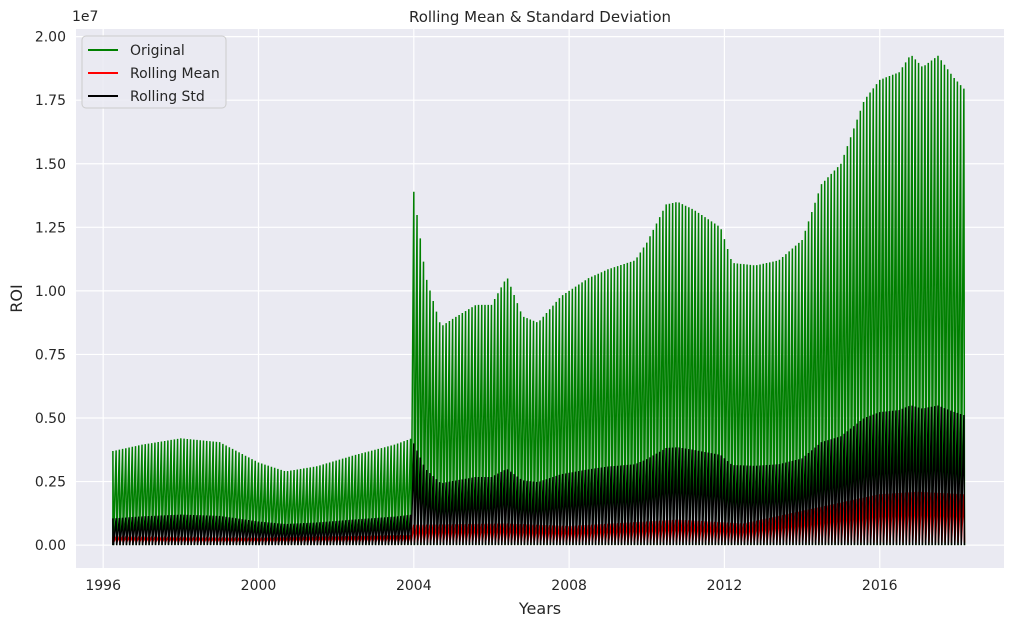  What do you see at coordinates (175, 74) in the screenshot?
I see `legend-label: Rolling Mean` at bounding box center [175, 74].